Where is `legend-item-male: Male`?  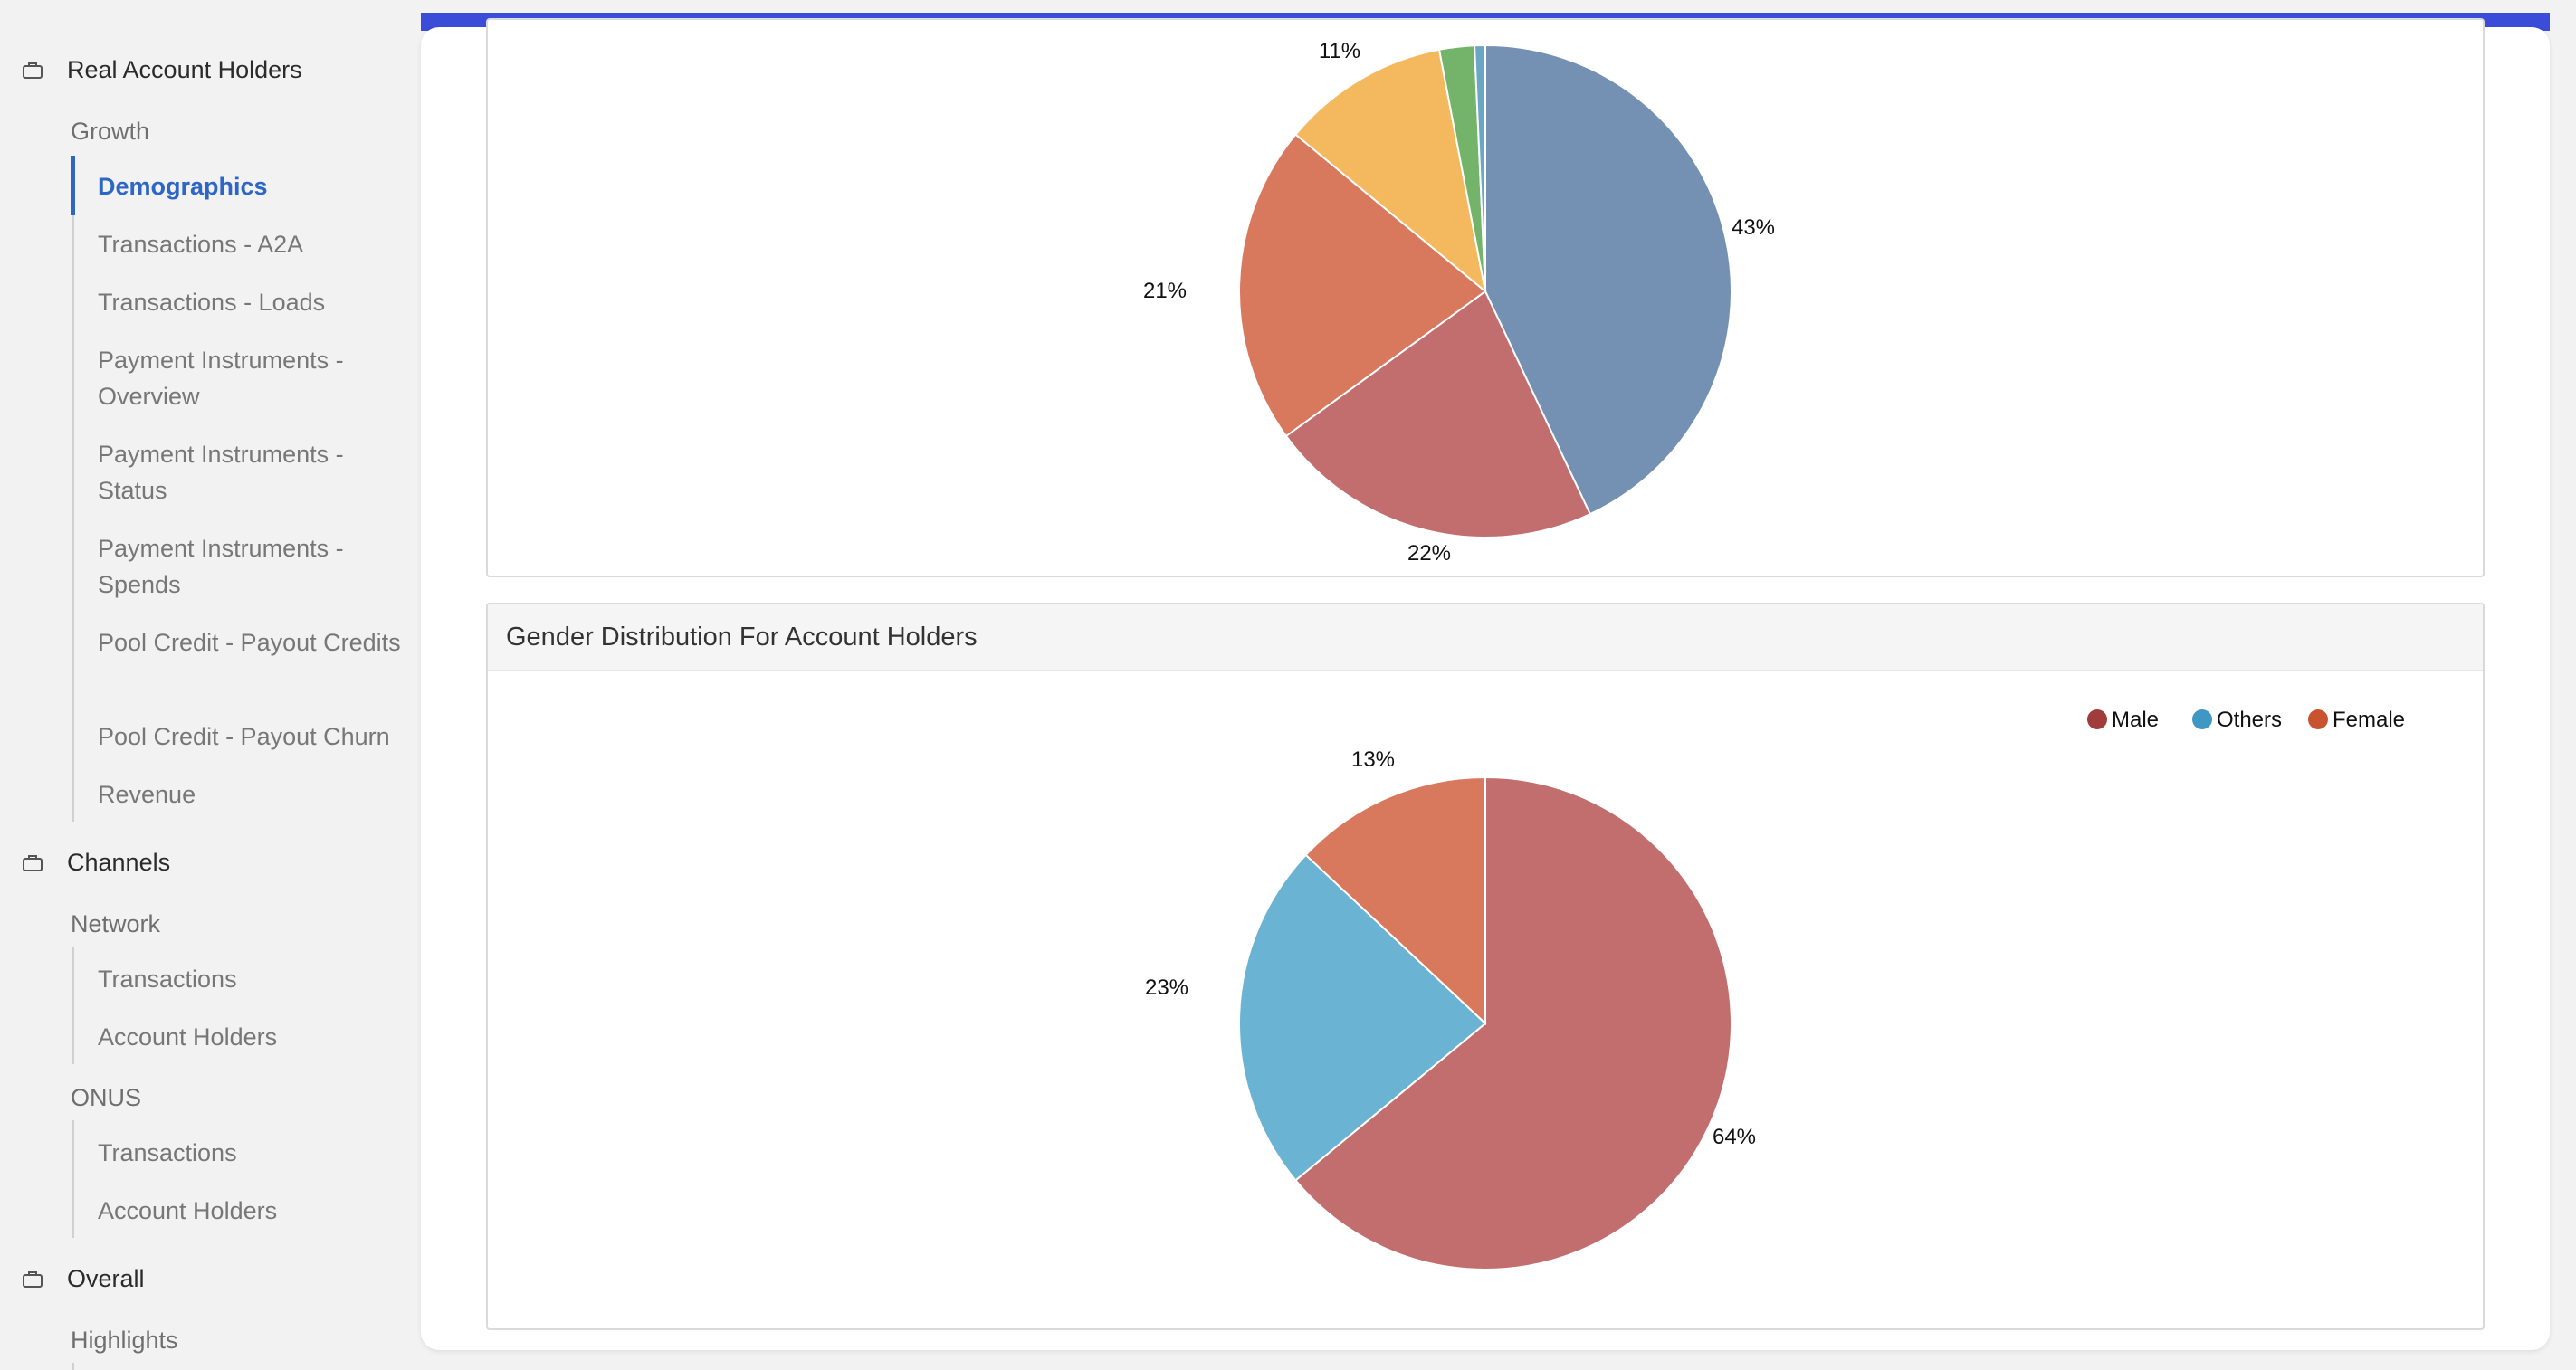 legend-item-male: Male is located at coordinates (2135, 720).